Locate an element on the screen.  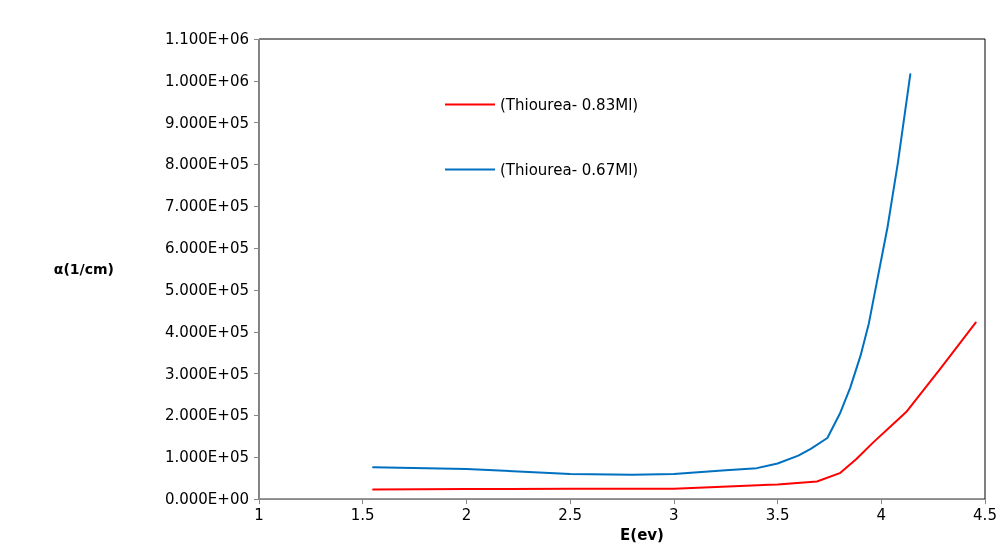
x-tick-label: 2.5 is located at coordinates (570, 514).